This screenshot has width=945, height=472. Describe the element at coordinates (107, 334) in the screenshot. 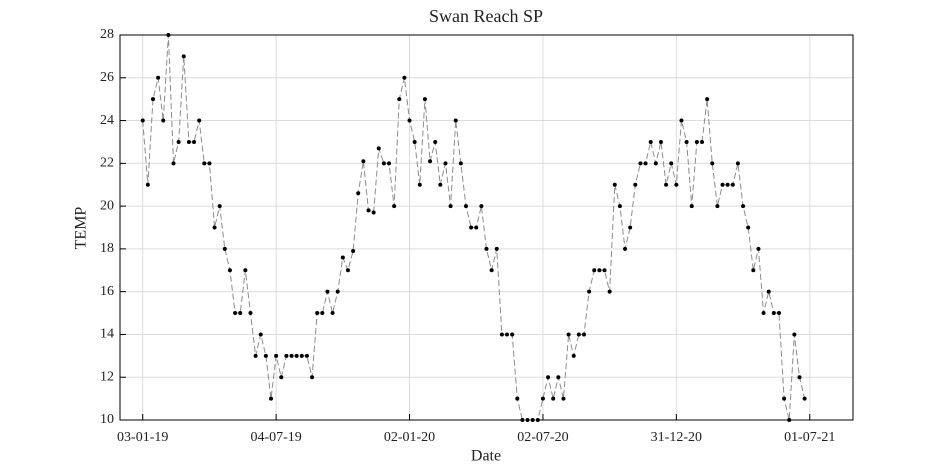

I see `y-tick-label: 14` at that location.